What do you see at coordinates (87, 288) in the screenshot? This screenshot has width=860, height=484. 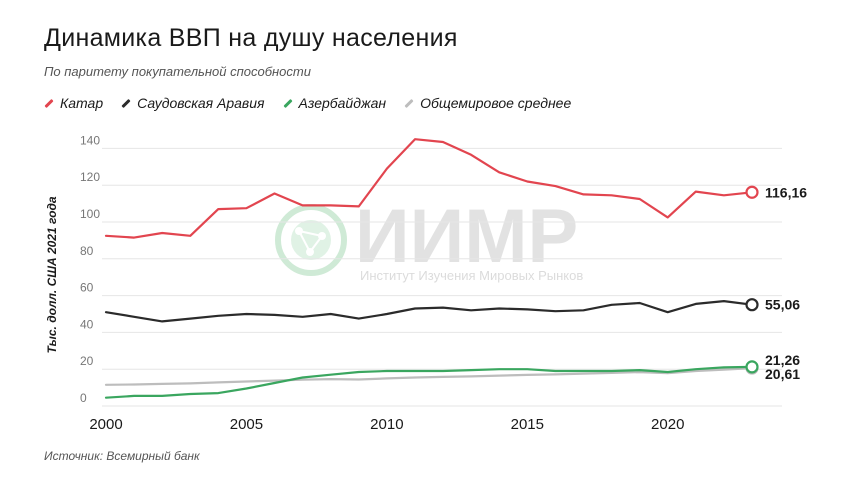 I see `y-tick-label: 60` at bounding box center [87, 288].